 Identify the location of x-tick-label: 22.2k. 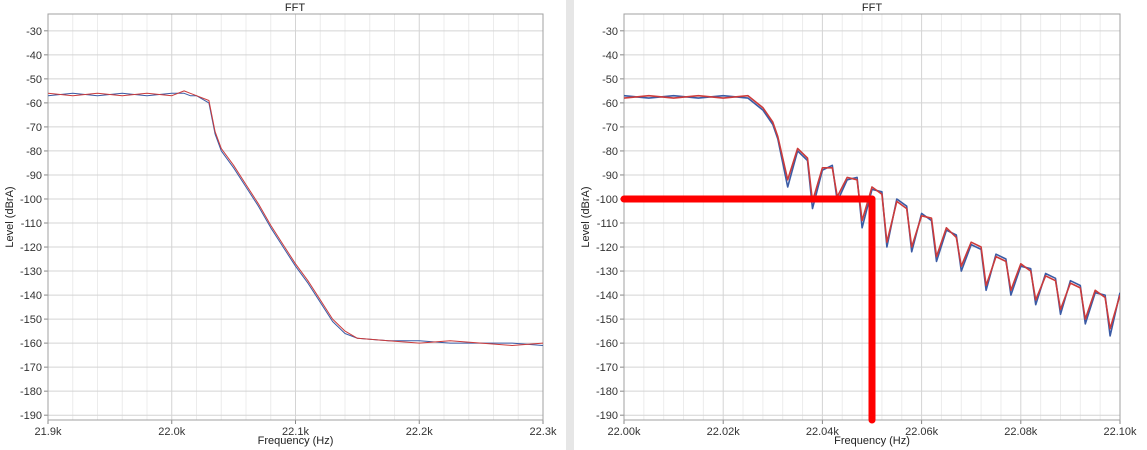
(419, 432).